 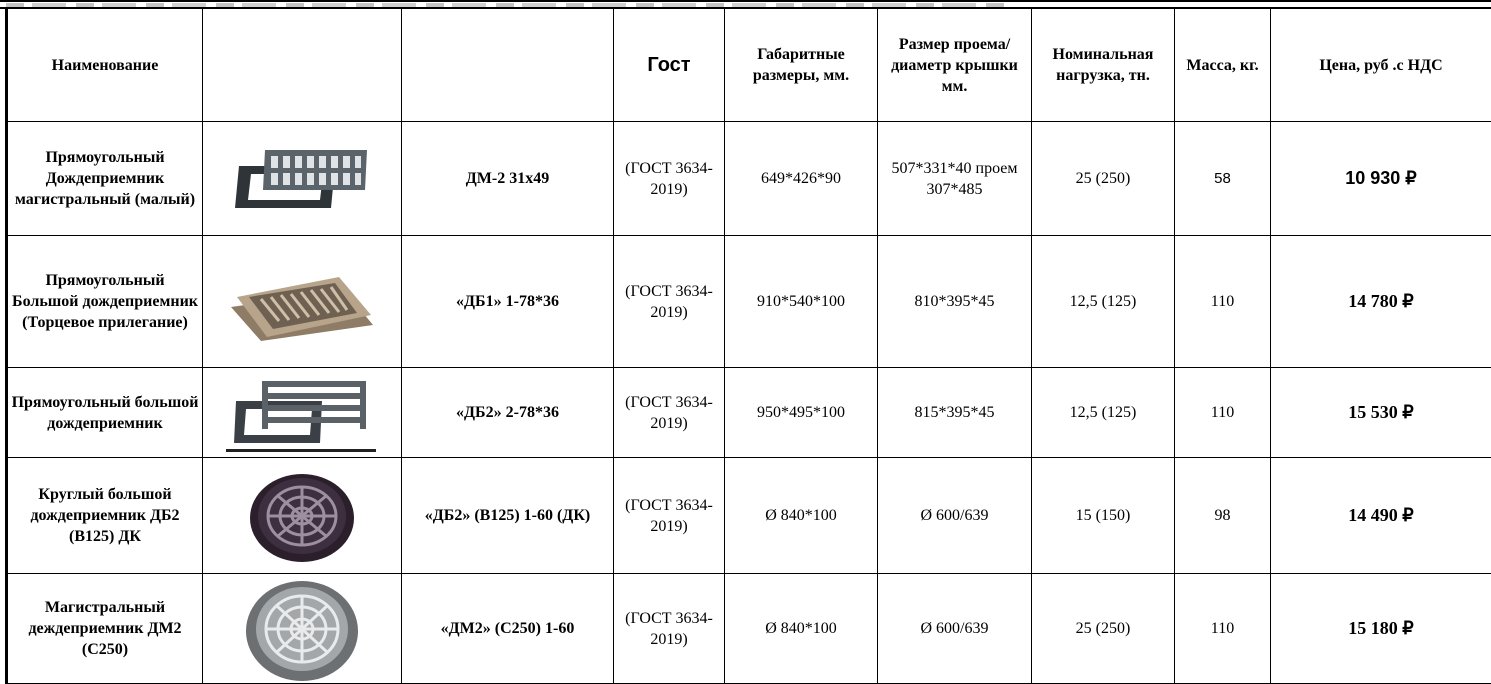 I want to click on header-price: Цена, руб .с НДС, so click(x=1381, y=65).